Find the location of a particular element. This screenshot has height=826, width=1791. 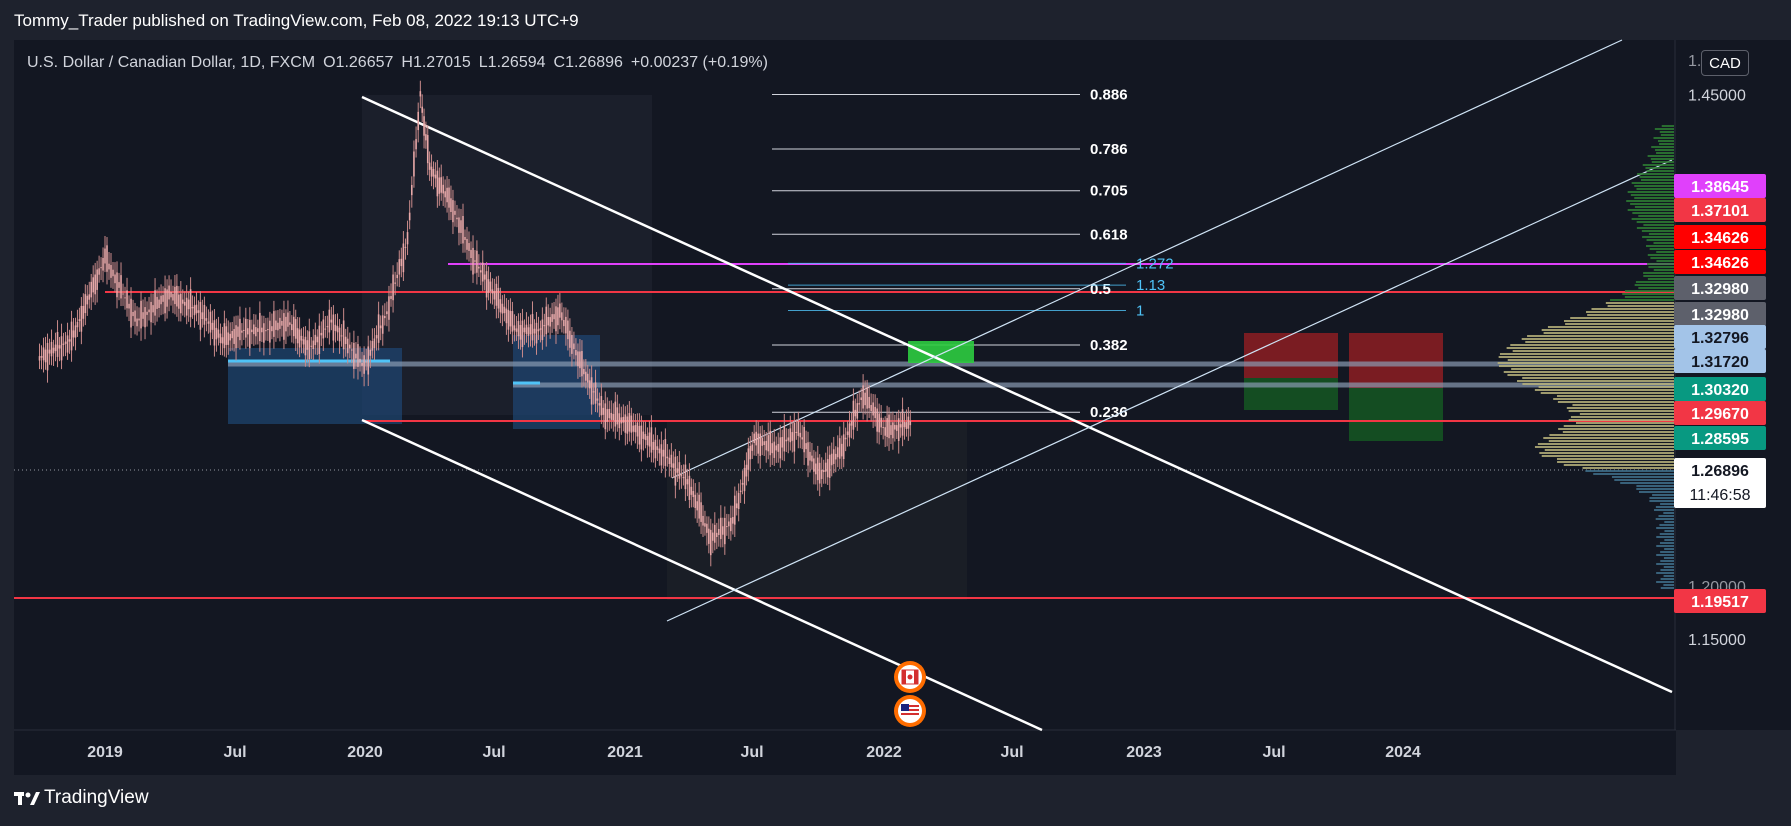

x-axis-ticks: 2019 Jul 2020 Jul 2021 Jul 2022 Jul 2023 Jul 2024 is located at coordinates (754, 752).